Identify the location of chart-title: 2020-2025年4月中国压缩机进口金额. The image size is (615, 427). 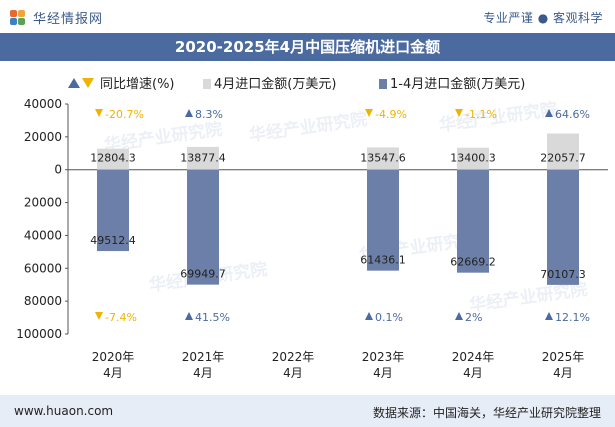
(307, 47).